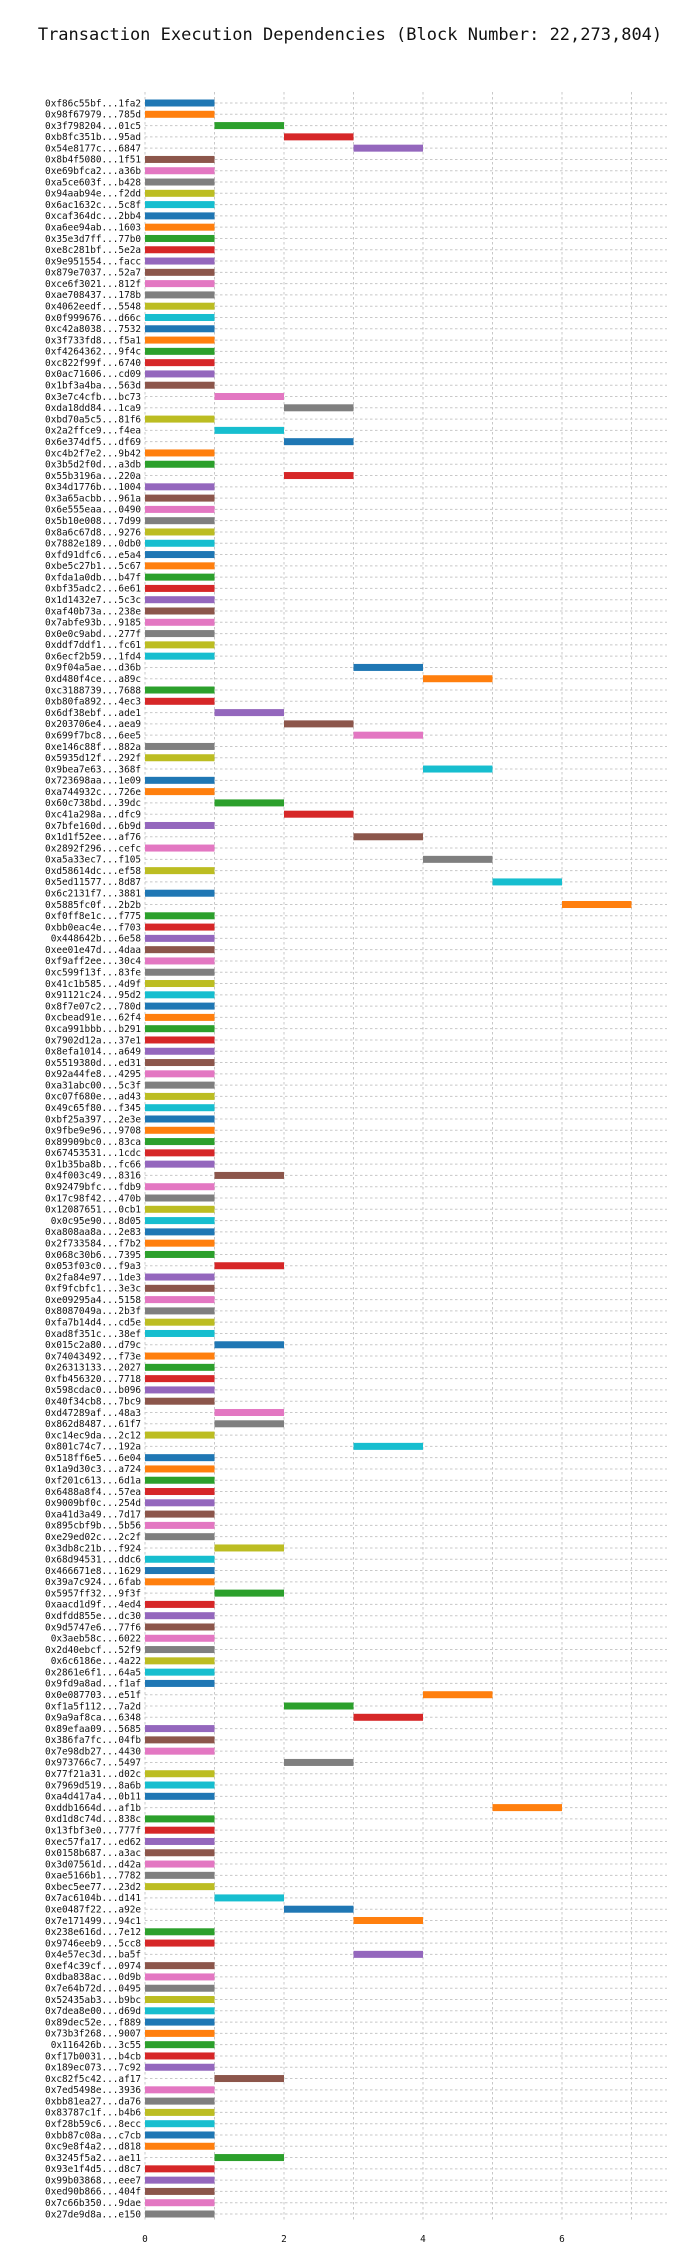  I want to click on y-tick-label: 0x1d1432e7...5c3c, so click(93, 600).